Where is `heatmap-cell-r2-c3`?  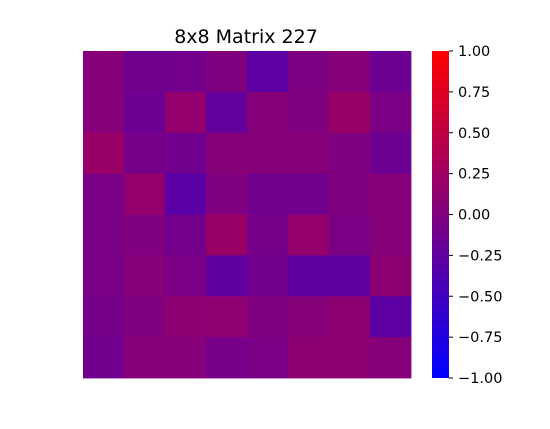
heatmap-cell-r2-c3 is located at coordinates (227, 153).